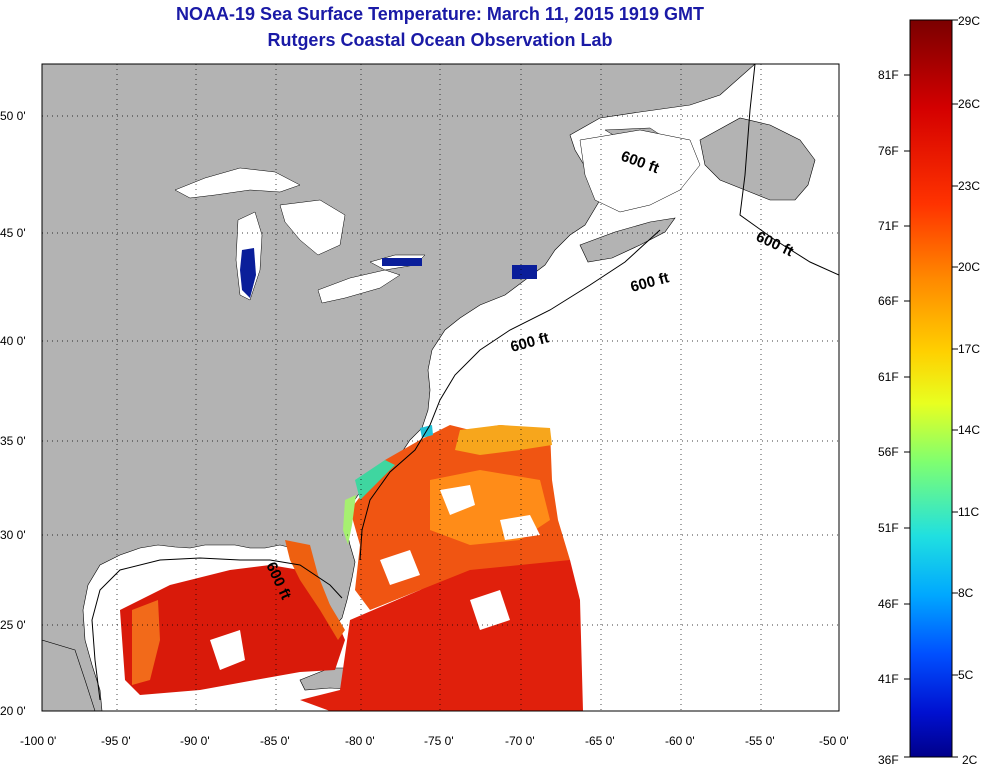  I want to click on colorbar-label-f: 46F, so click(888, 604).